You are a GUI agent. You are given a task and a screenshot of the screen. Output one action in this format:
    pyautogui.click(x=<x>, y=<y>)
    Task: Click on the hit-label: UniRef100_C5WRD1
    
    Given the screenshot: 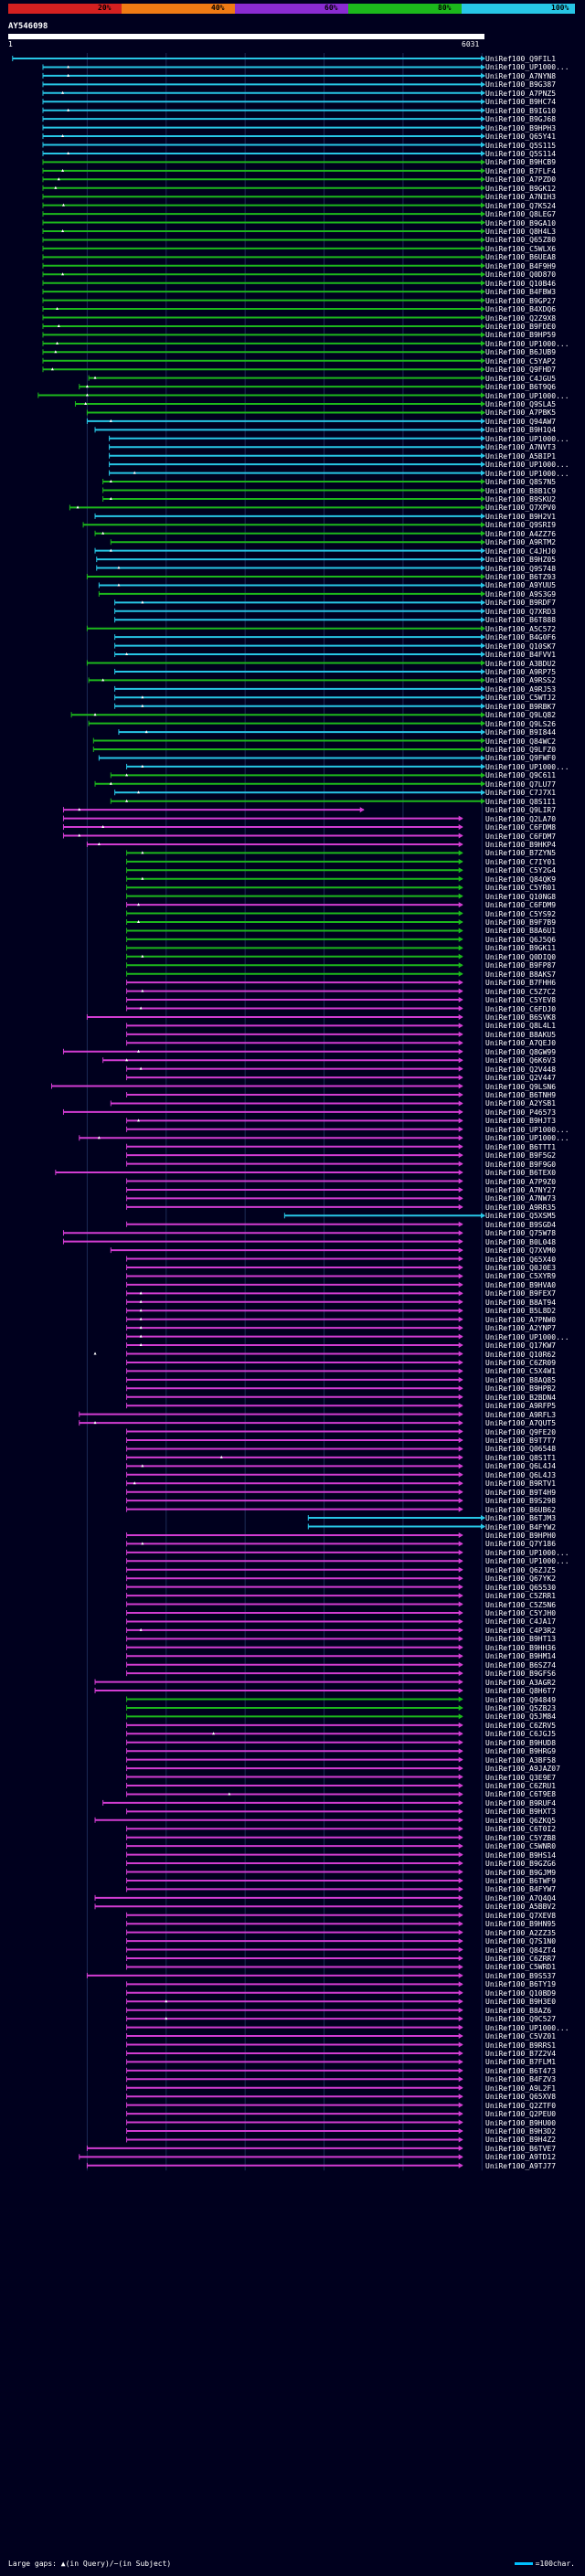 What is the action you would take?
    pyautogui.click(x=521, y=1967)
    